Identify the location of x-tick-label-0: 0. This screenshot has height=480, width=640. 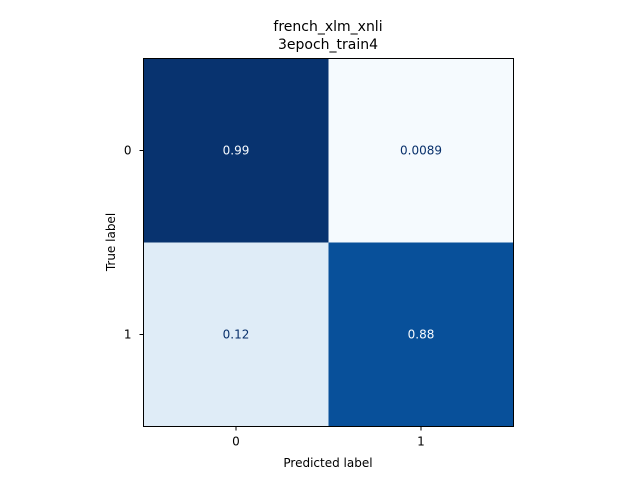
(236, 442).